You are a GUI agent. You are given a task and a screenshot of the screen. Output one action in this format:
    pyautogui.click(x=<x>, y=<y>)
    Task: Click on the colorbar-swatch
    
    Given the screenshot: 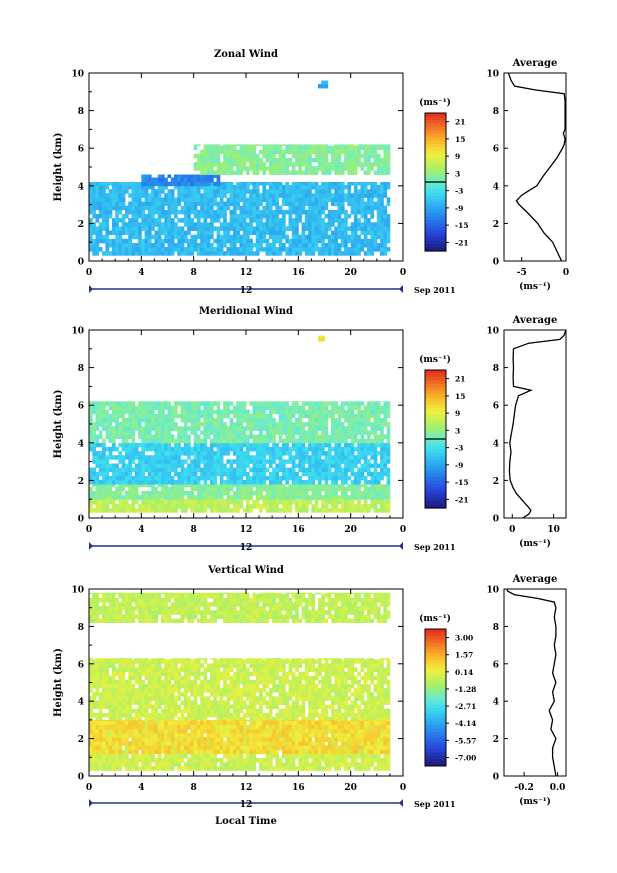 What is the action you would take?
    pyautogui.click(x=435, y=170)
    